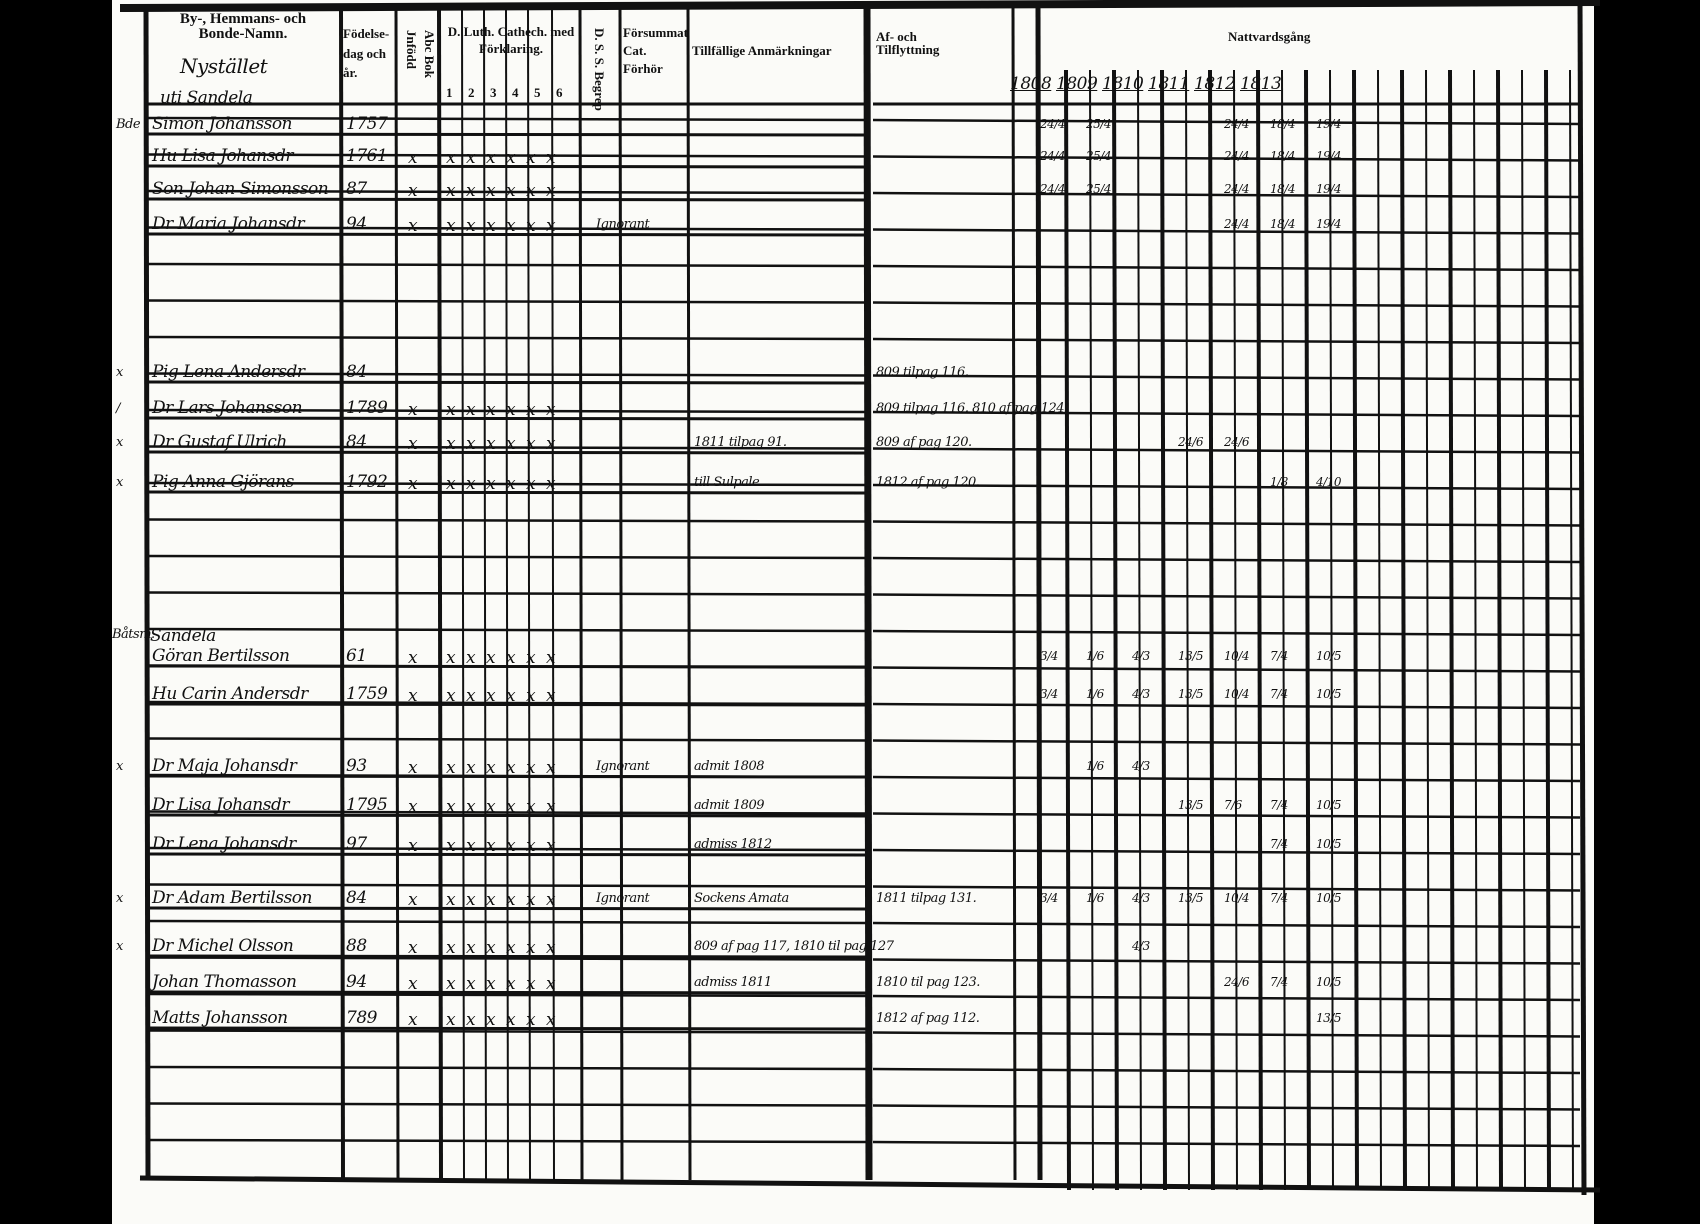 The image size is (1700, 1224). I want to click on header-inflyttning: Jnfödd, so click(411, 50).